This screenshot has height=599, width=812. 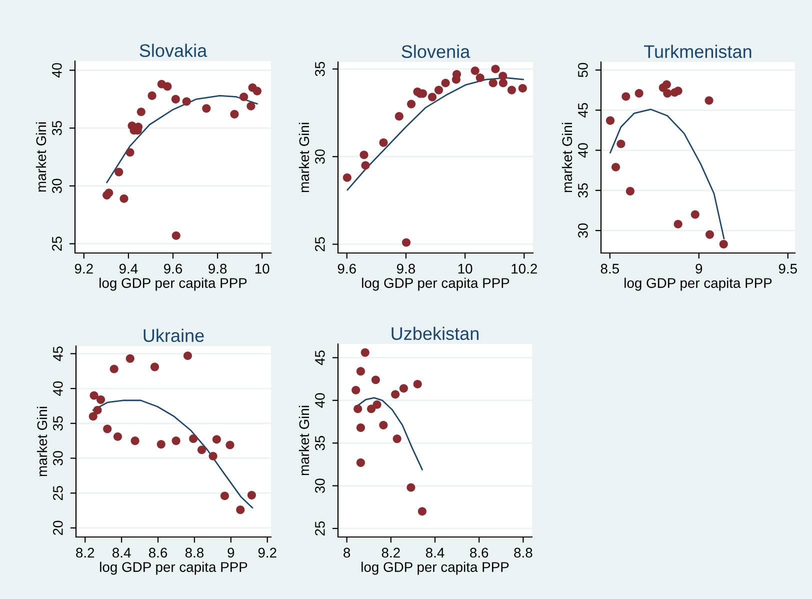 I want to click on x-tick-label: 9.5, so click(x=787, y=269).